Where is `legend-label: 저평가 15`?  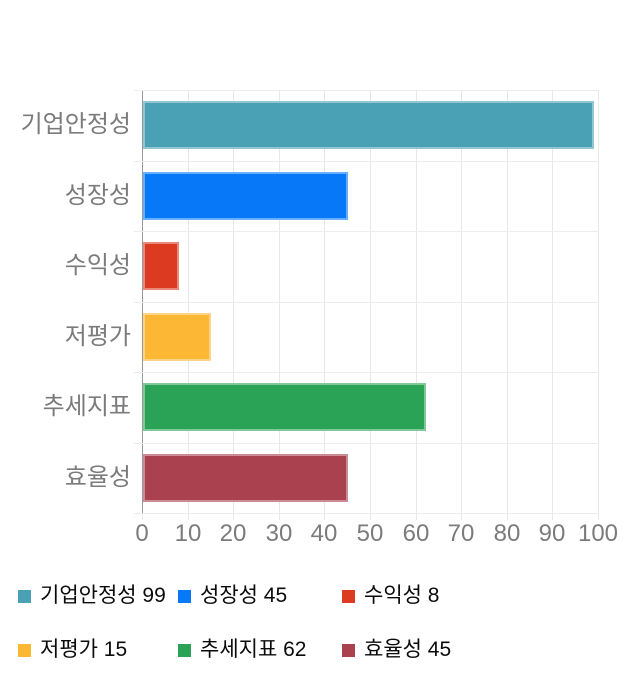
legend-label: 저평가 15 is located at coordinates (84, 650).